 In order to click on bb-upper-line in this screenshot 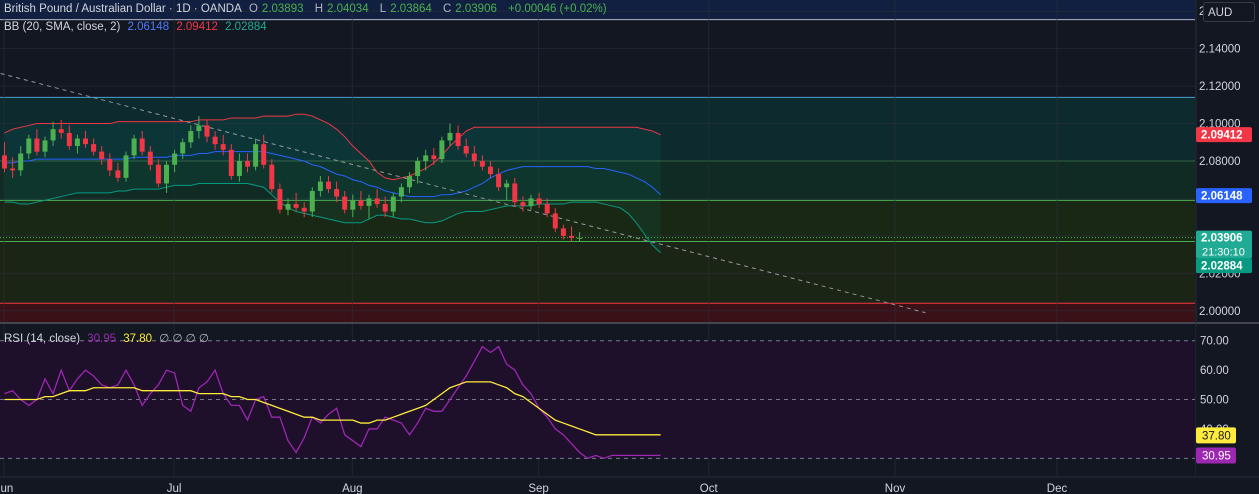, I will do `click(332, 147)`.